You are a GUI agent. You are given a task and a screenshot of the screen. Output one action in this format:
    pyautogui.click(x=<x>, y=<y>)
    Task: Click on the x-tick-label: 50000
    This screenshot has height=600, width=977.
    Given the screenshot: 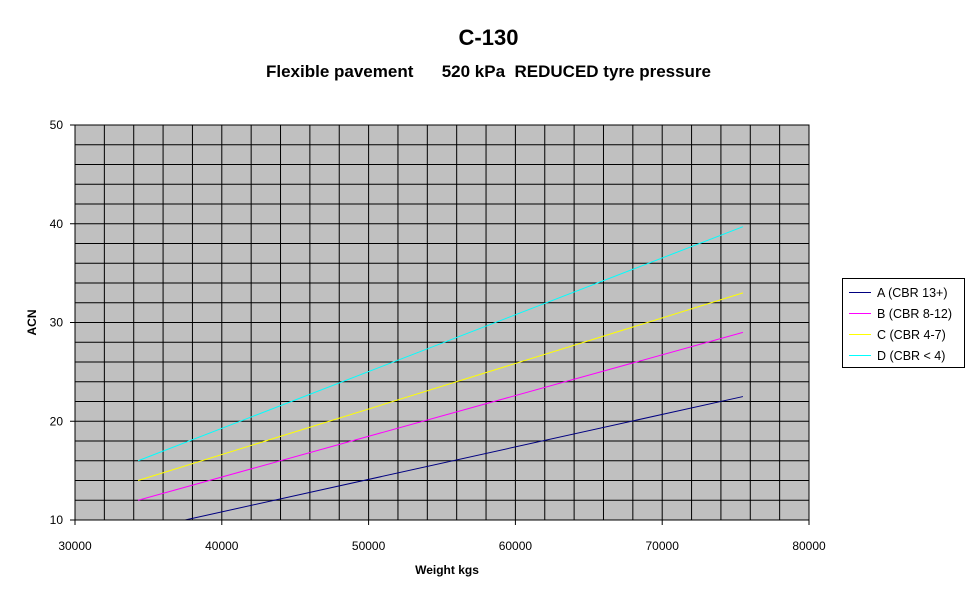 What is the action you would take?
    pyautogui.click(x=369, y=546)
    